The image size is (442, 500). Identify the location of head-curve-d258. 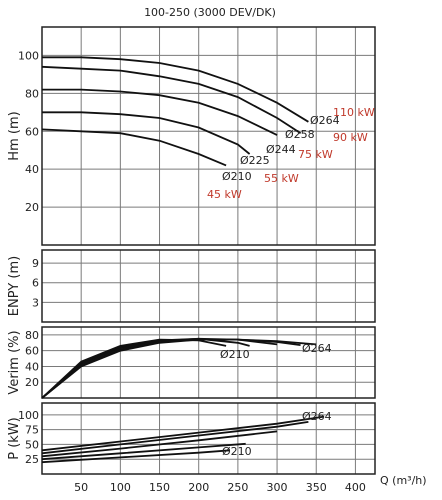
(171, 99).